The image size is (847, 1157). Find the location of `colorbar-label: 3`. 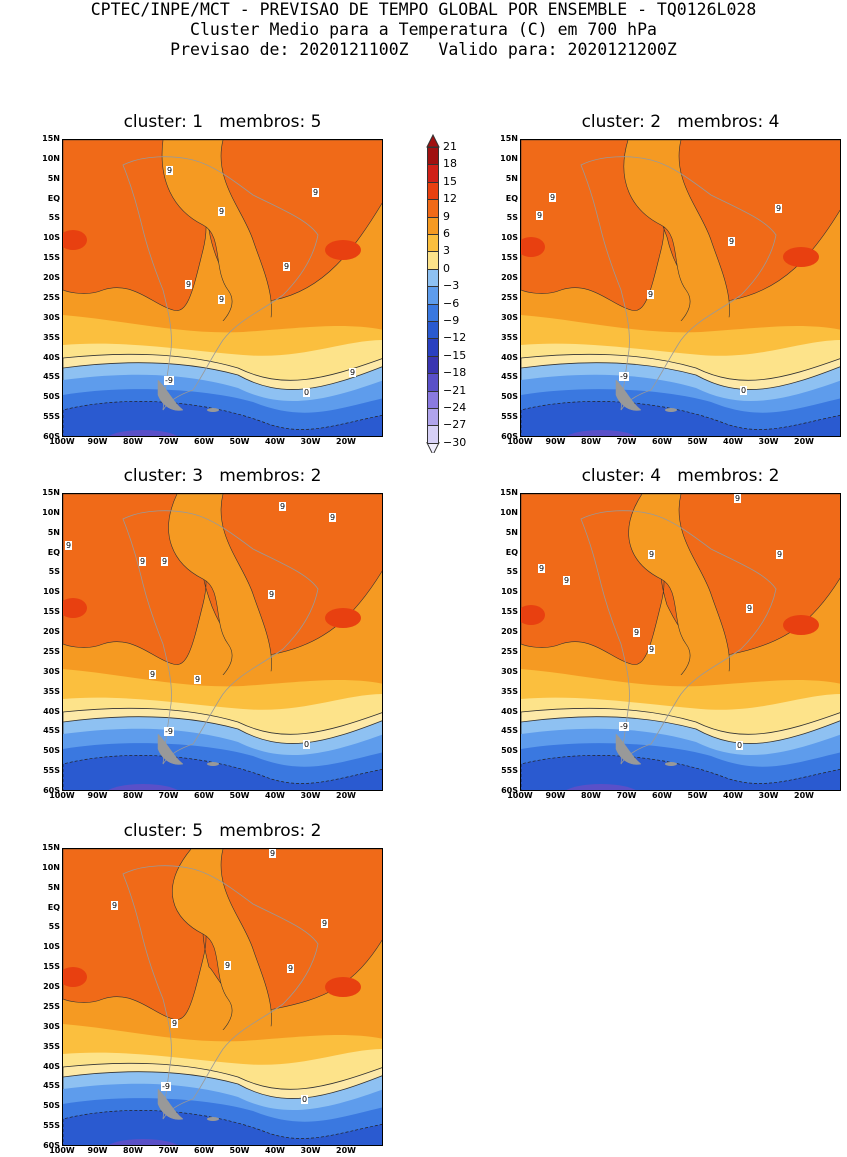

colorbar-label: 3 is located at coordinates (446, 251).